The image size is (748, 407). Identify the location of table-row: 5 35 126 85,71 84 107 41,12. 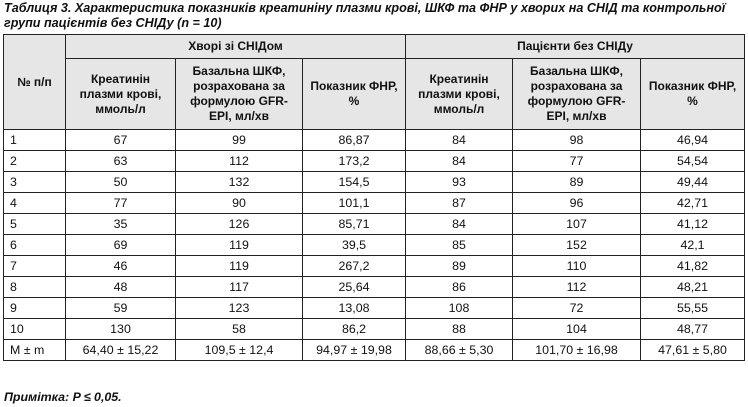
(374, 224).